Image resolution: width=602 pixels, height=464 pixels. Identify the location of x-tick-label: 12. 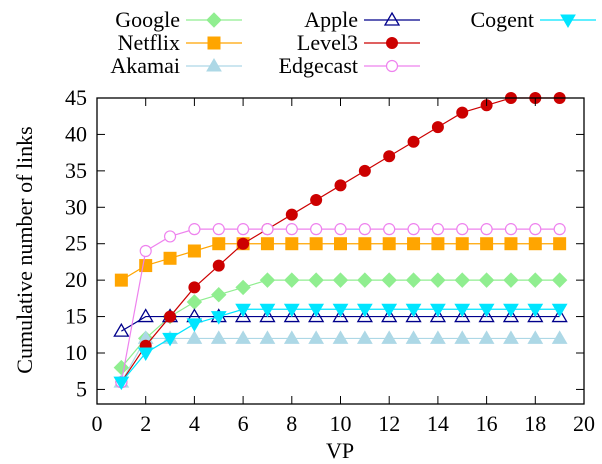
(389, 423).